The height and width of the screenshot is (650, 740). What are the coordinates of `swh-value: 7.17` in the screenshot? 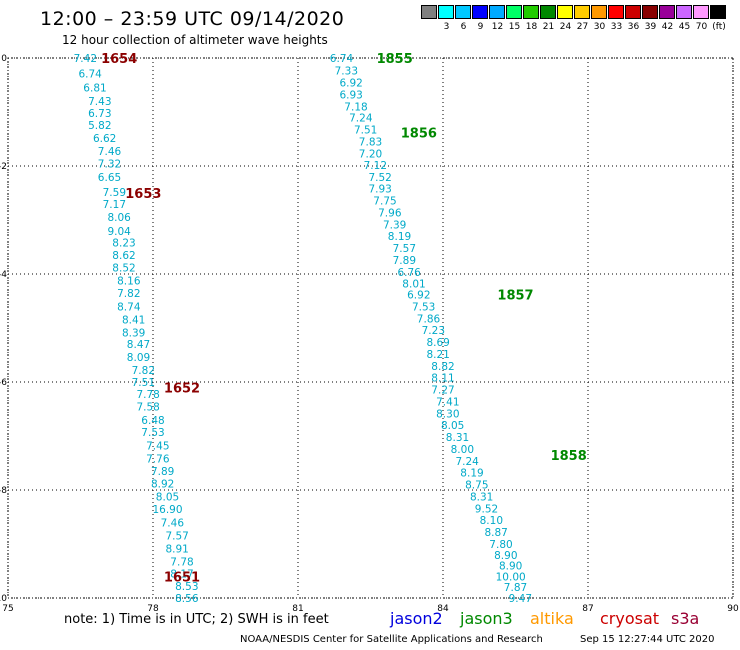 It's located at (114, 205).